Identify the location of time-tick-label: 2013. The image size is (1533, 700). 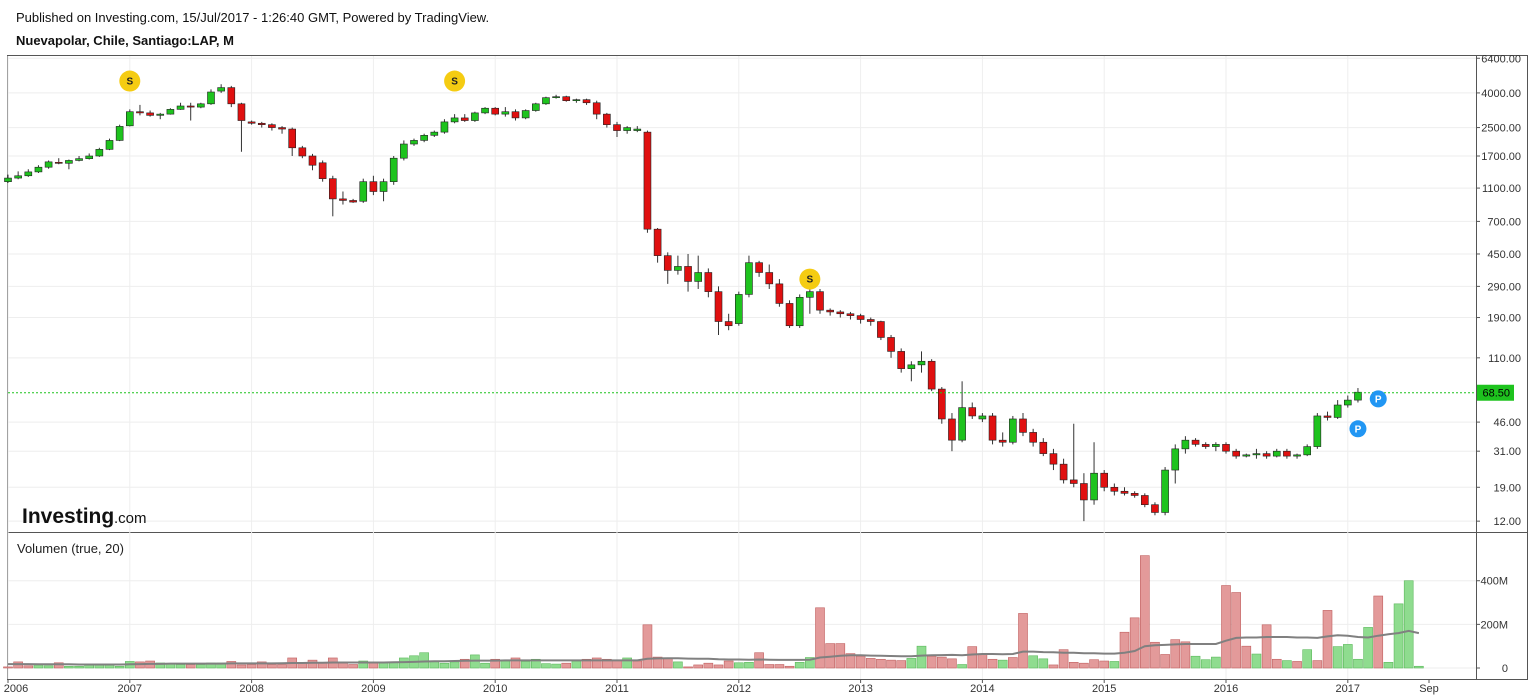
(860, 689).